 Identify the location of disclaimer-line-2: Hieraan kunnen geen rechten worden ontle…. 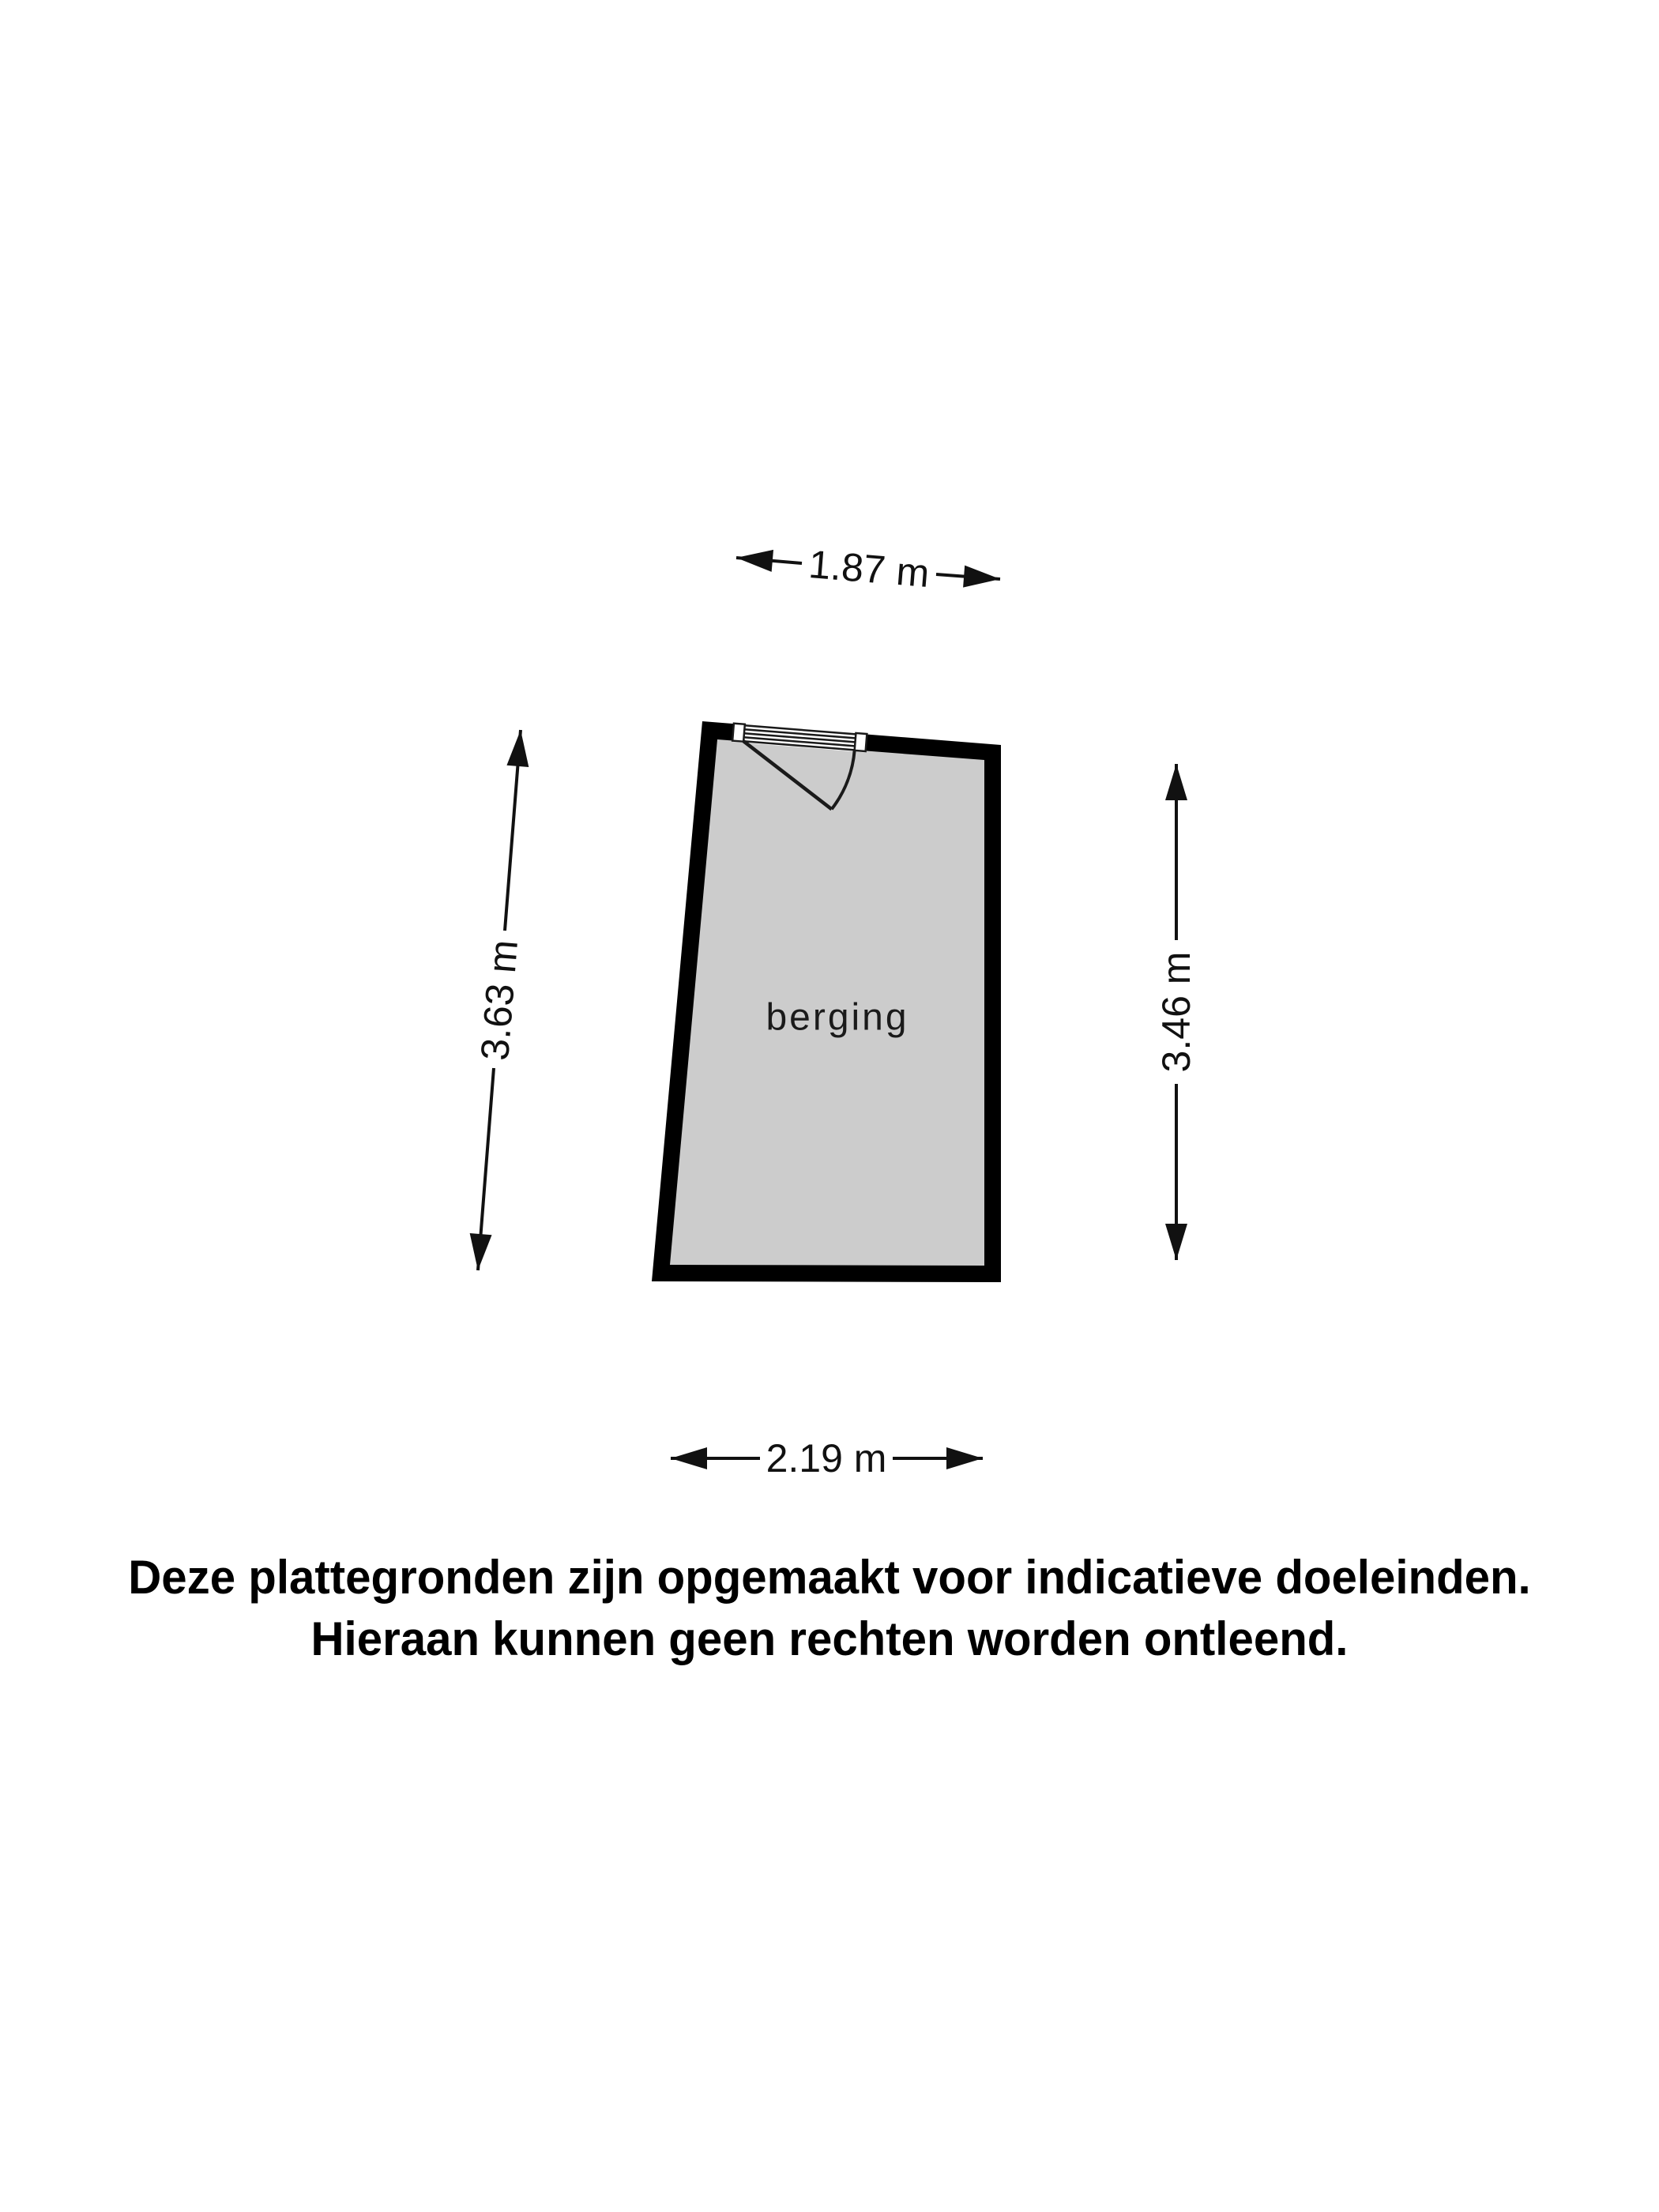
(829, 1639).